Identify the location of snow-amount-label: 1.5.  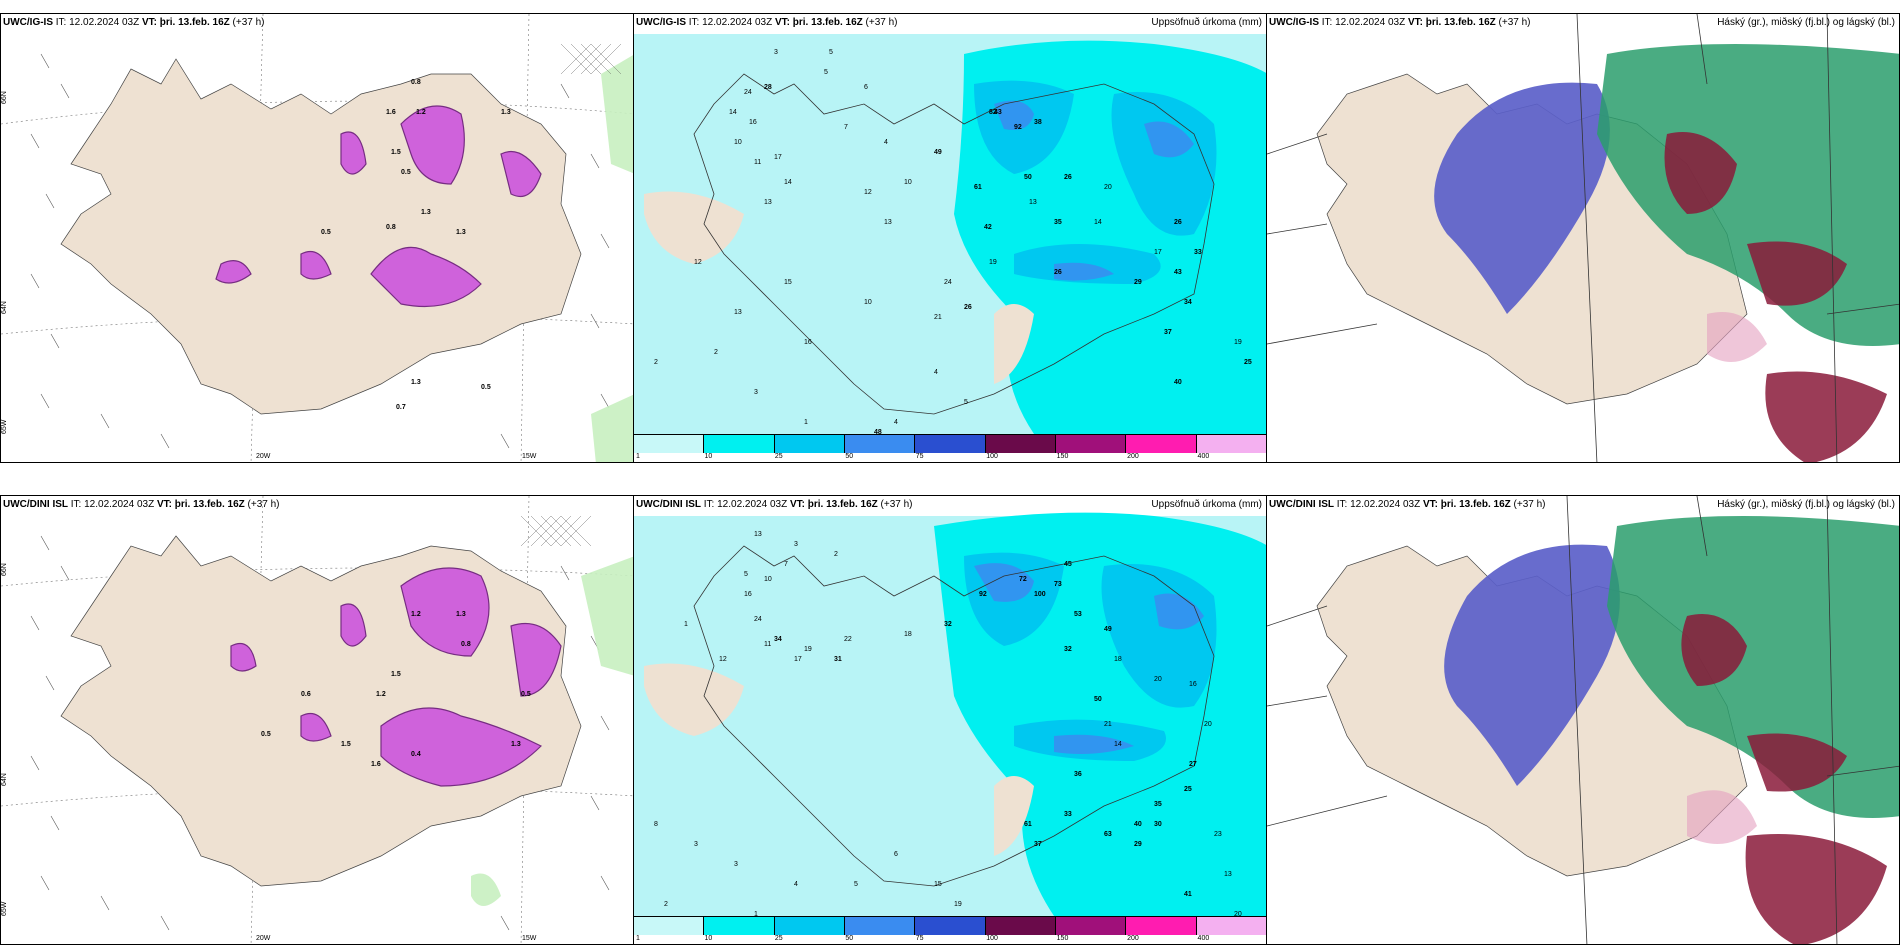
(396, 152).